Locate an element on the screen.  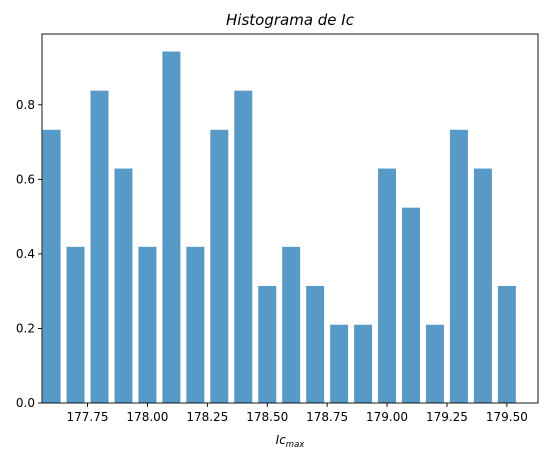
y-tick-label: 0.2 is located at coordinates (25, 328).